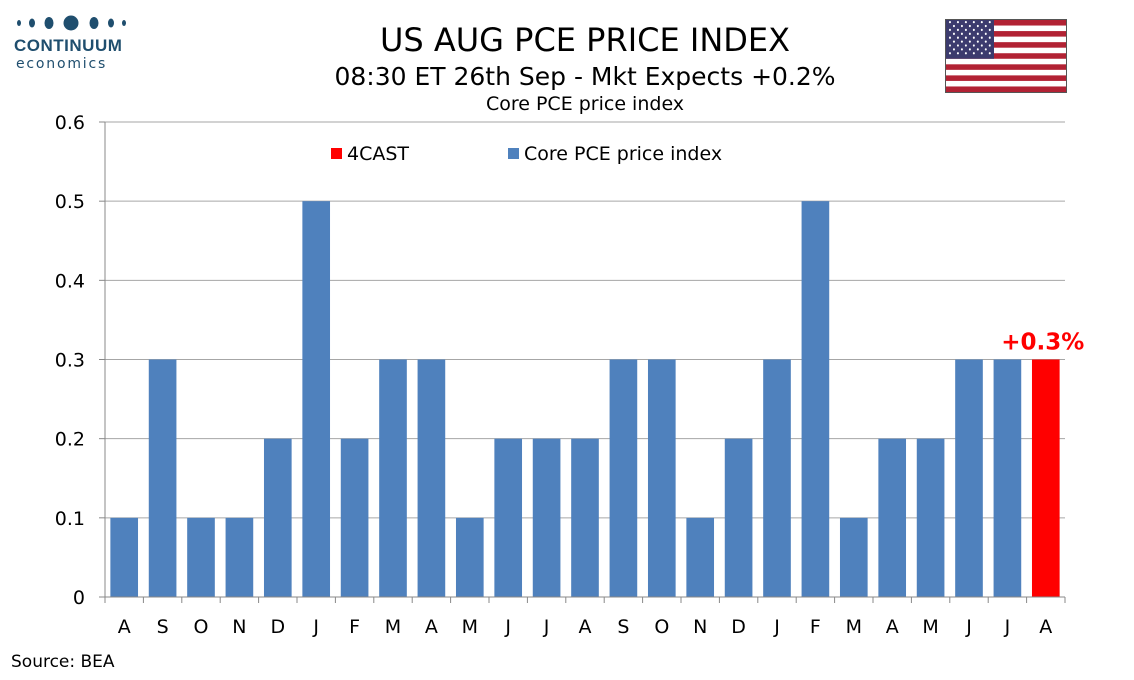 Image resolution: width=1134 pixels, height=680 pixels. Describe the element at coordinates (71, 23) in the screenshot. I see `logo-dots-icon` at that location.